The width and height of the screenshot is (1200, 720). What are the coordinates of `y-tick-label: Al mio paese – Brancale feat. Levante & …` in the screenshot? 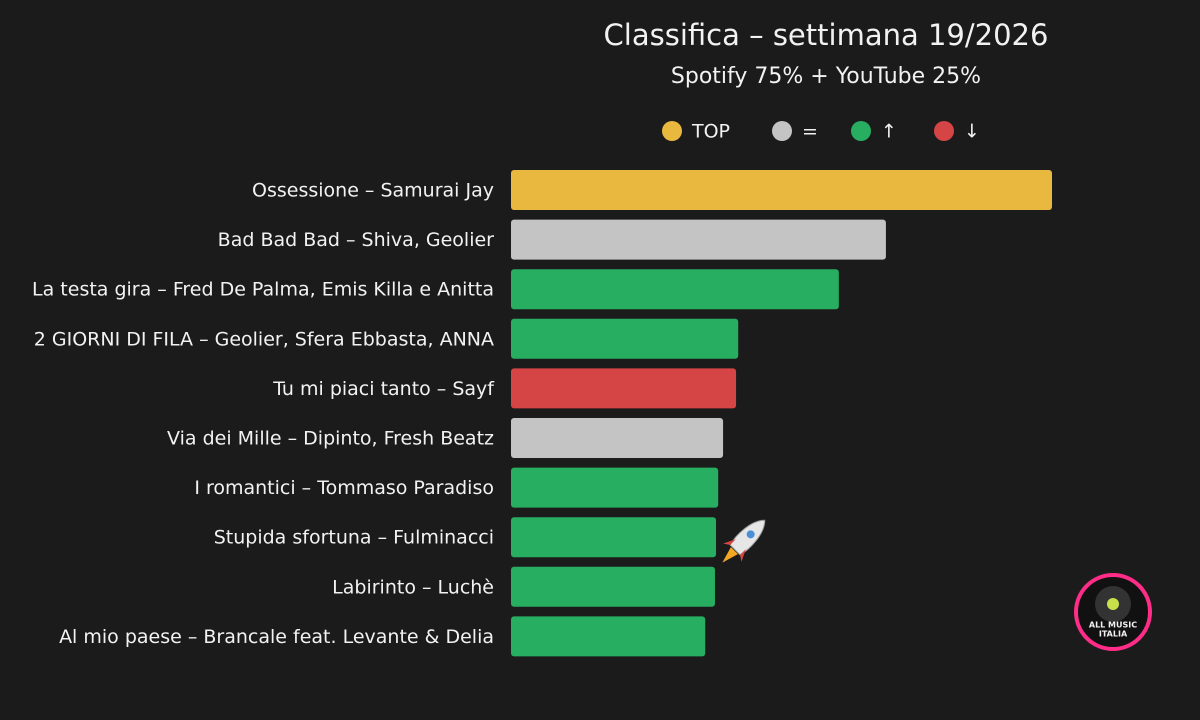 It's located at (276, 637).